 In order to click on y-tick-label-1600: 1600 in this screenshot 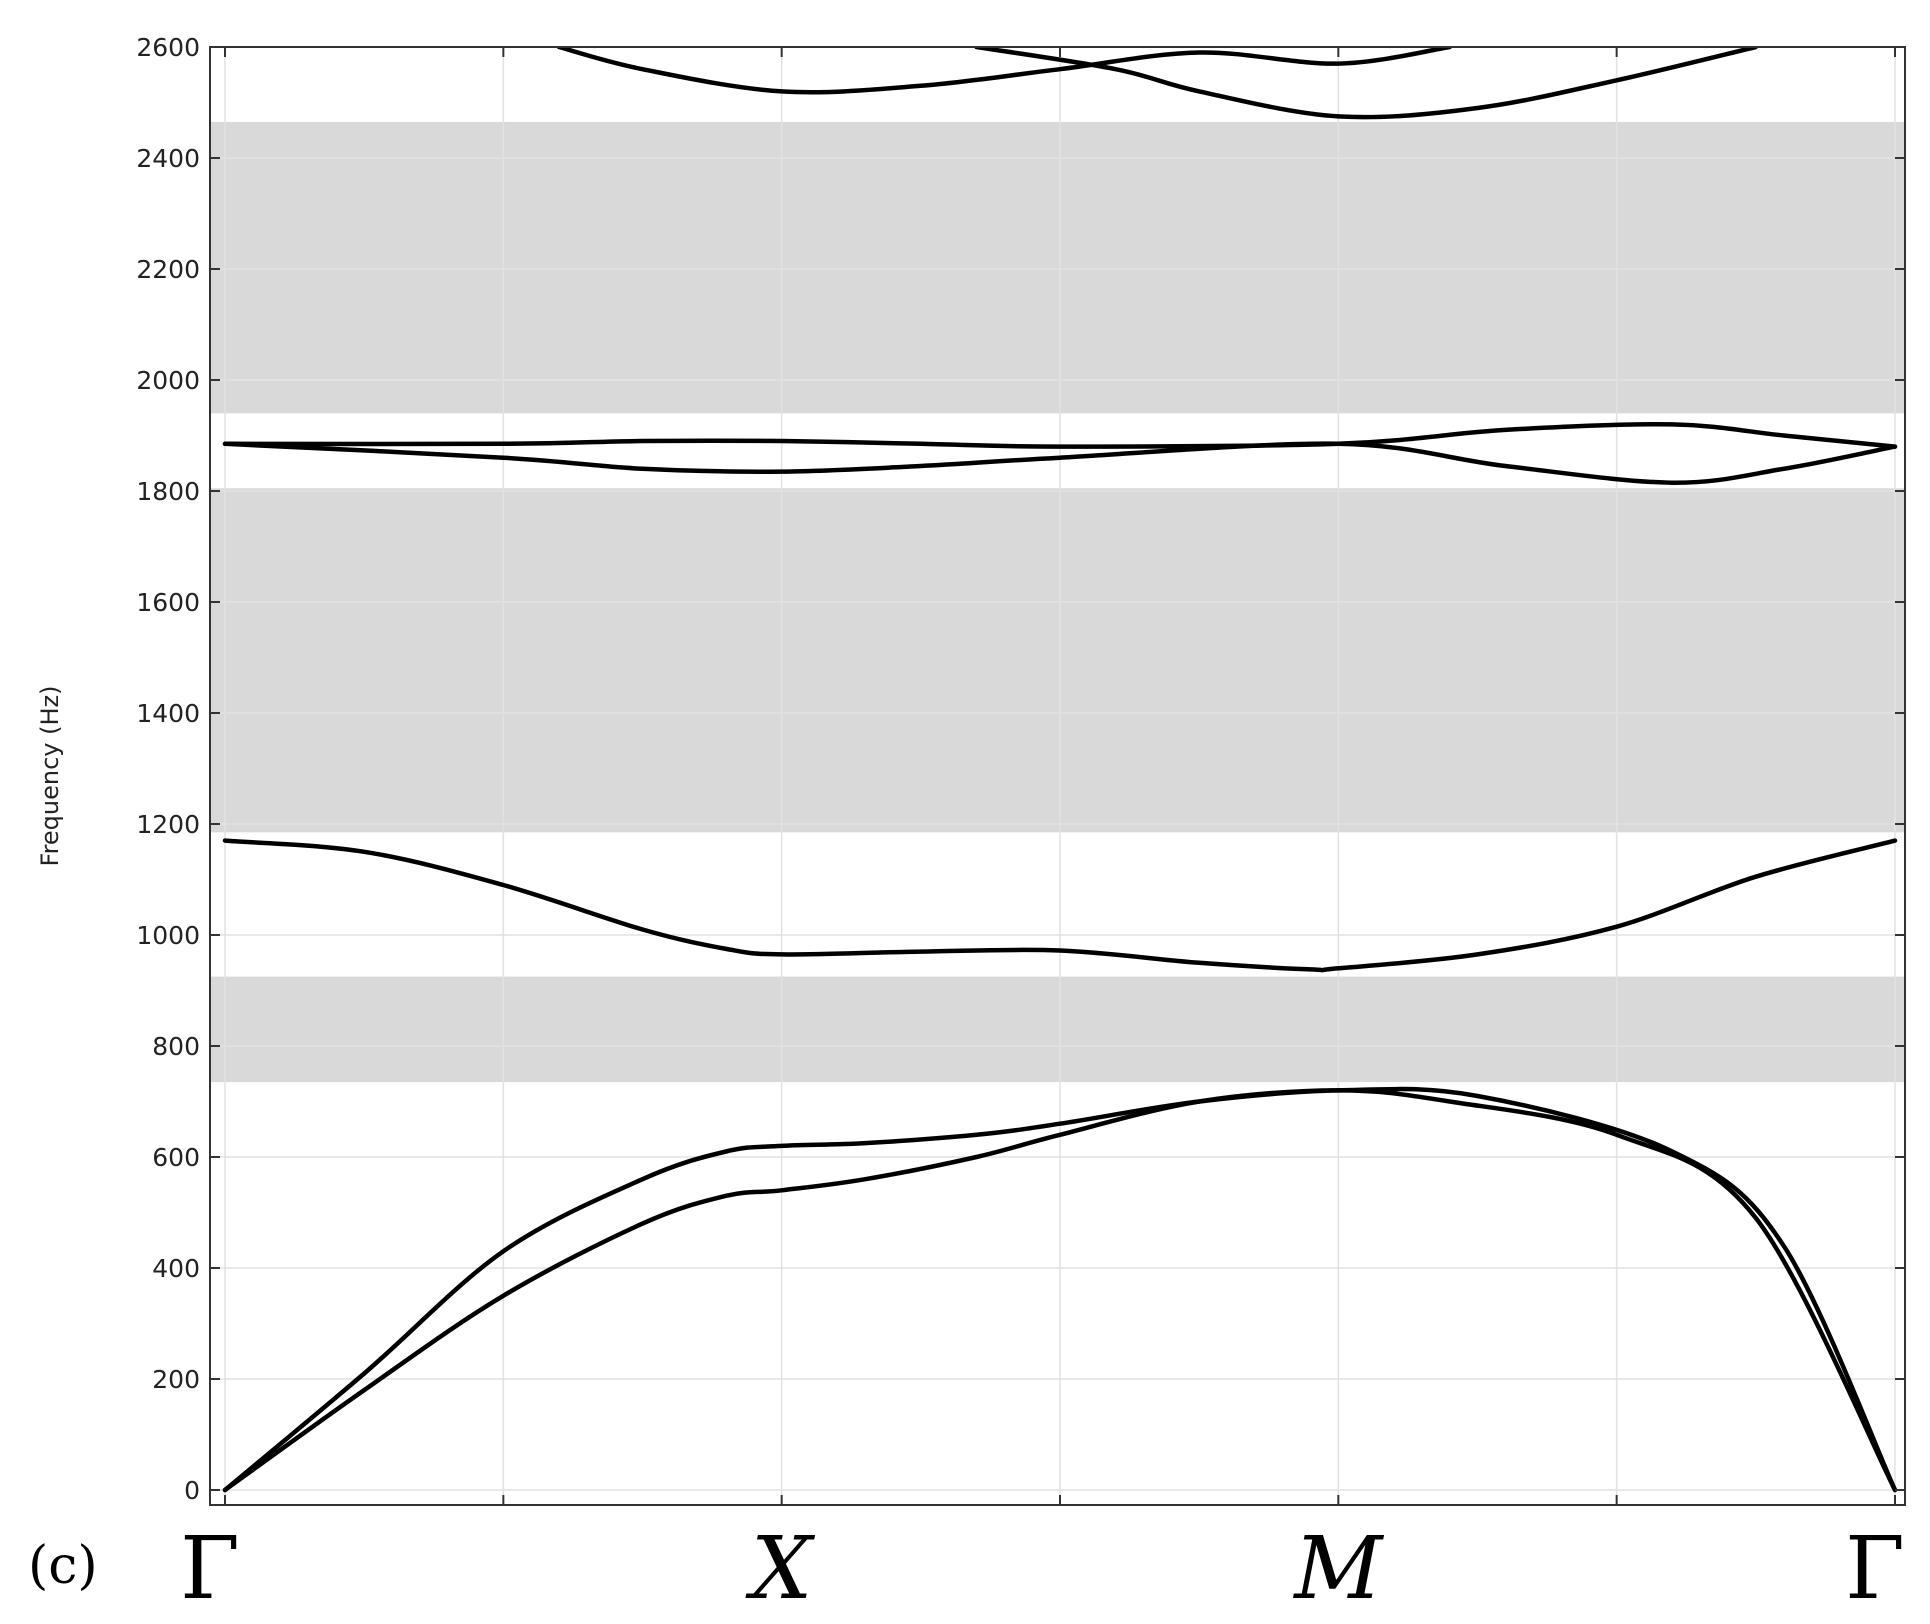, I will do `click(168, 602)`.